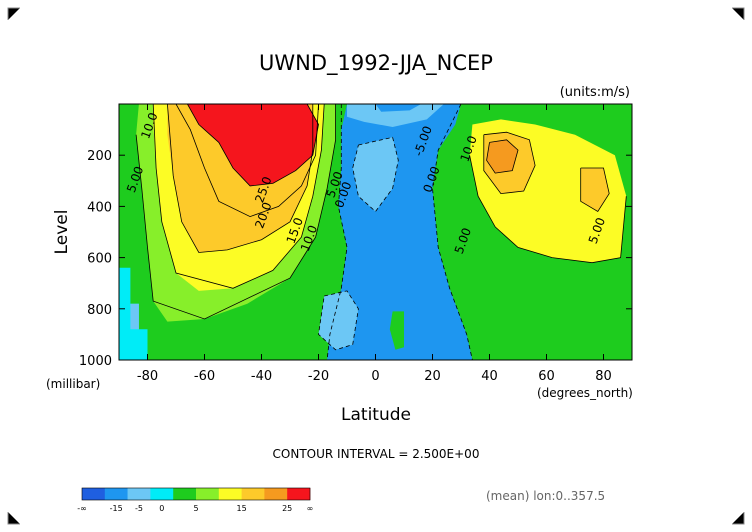  What do you see at coordinates (99, 259) in the screenshot?
I see `y-tick-label: 600` at bounding box center [99, 259].